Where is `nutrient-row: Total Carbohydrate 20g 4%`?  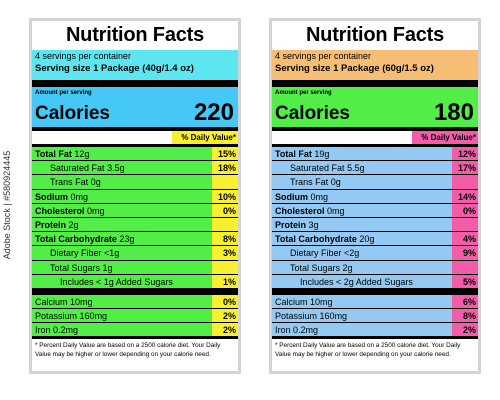 nutrient-row: Total Carbohydrate 20g 4% is located at coordinates (375, 239).